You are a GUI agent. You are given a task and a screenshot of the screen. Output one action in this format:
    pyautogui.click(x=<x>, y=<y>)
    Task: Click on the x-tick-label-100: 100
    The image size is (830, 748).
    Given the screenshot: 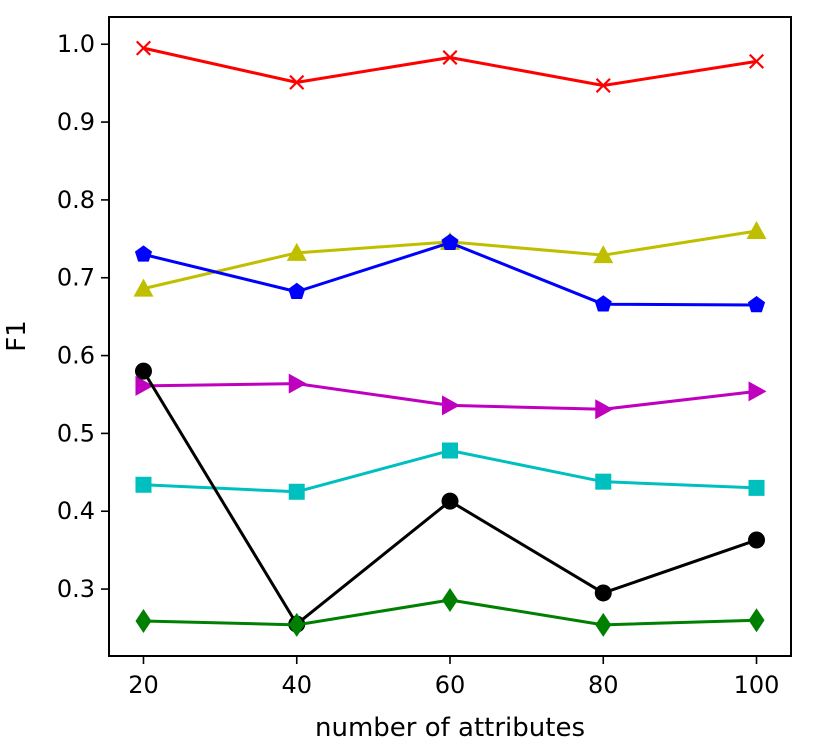 What is the action you would take?
    pyautogui.click(x=757, y=685)
    